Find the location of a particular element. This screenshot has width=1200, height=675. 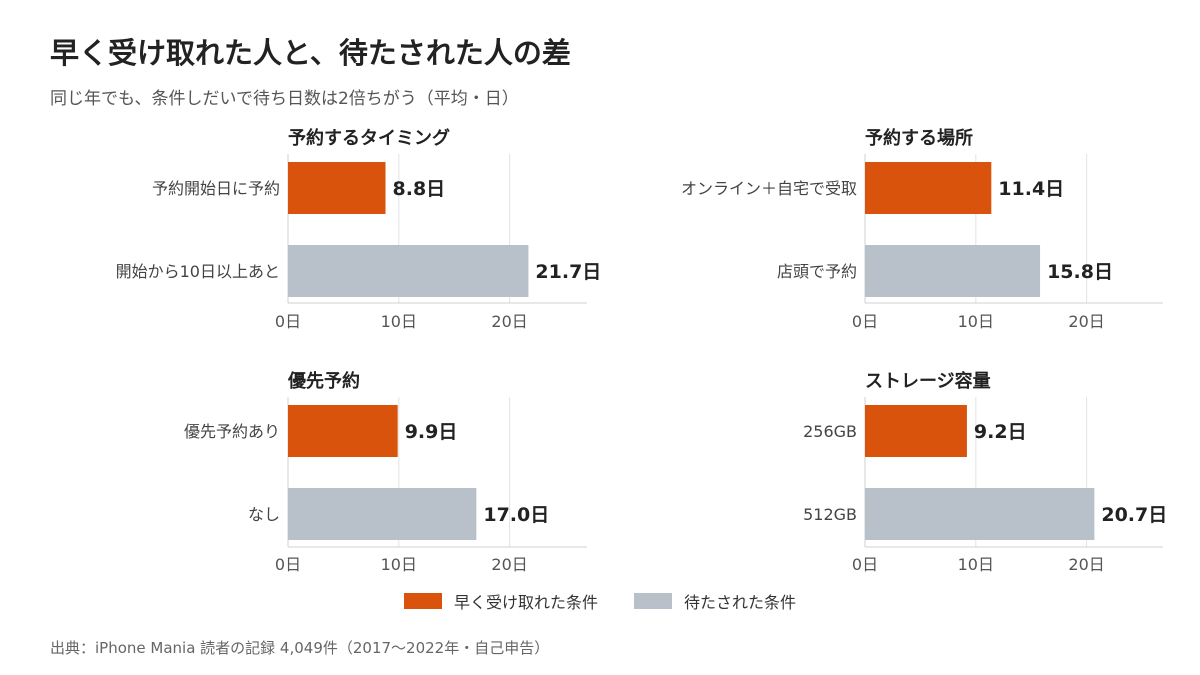

legend: 早く受け取れた条件 待たされた条件 is located at coordinates (600, 601).